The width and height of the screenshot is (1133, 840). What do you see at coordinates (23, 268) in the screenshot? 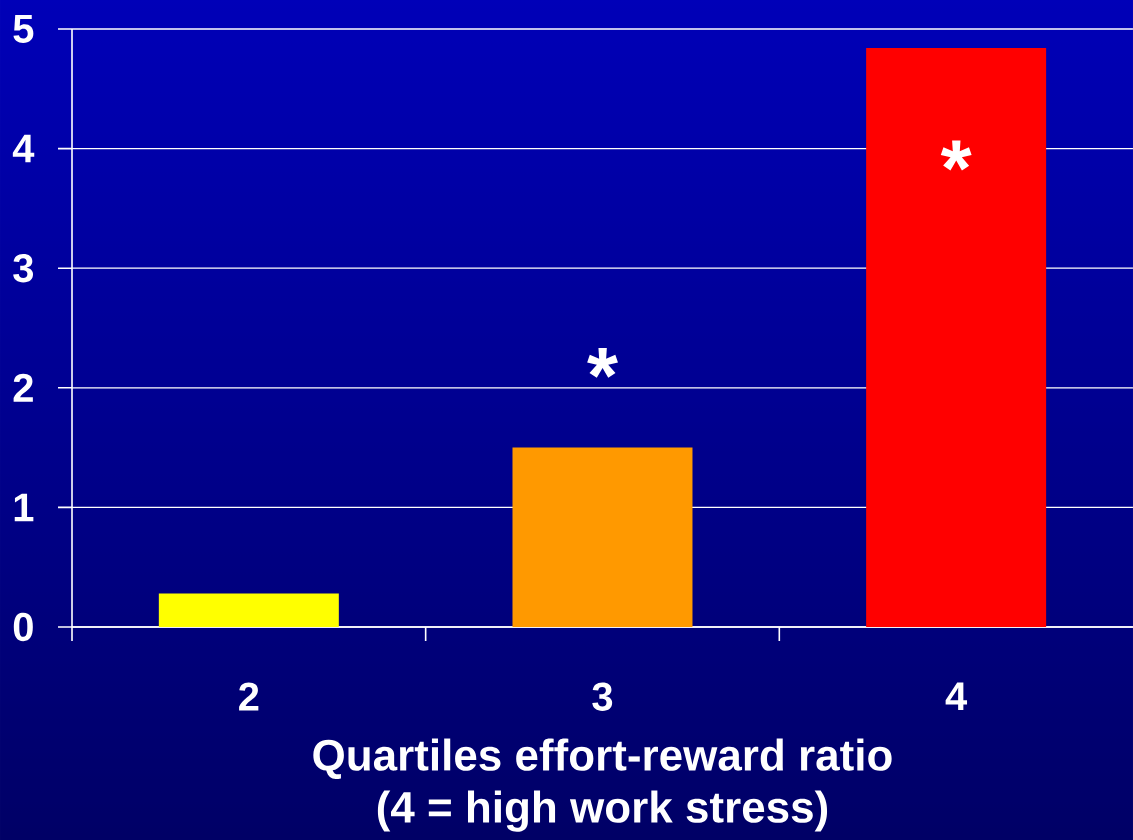
I see `y-tick-label: 3` at bounding box center [23, 268].